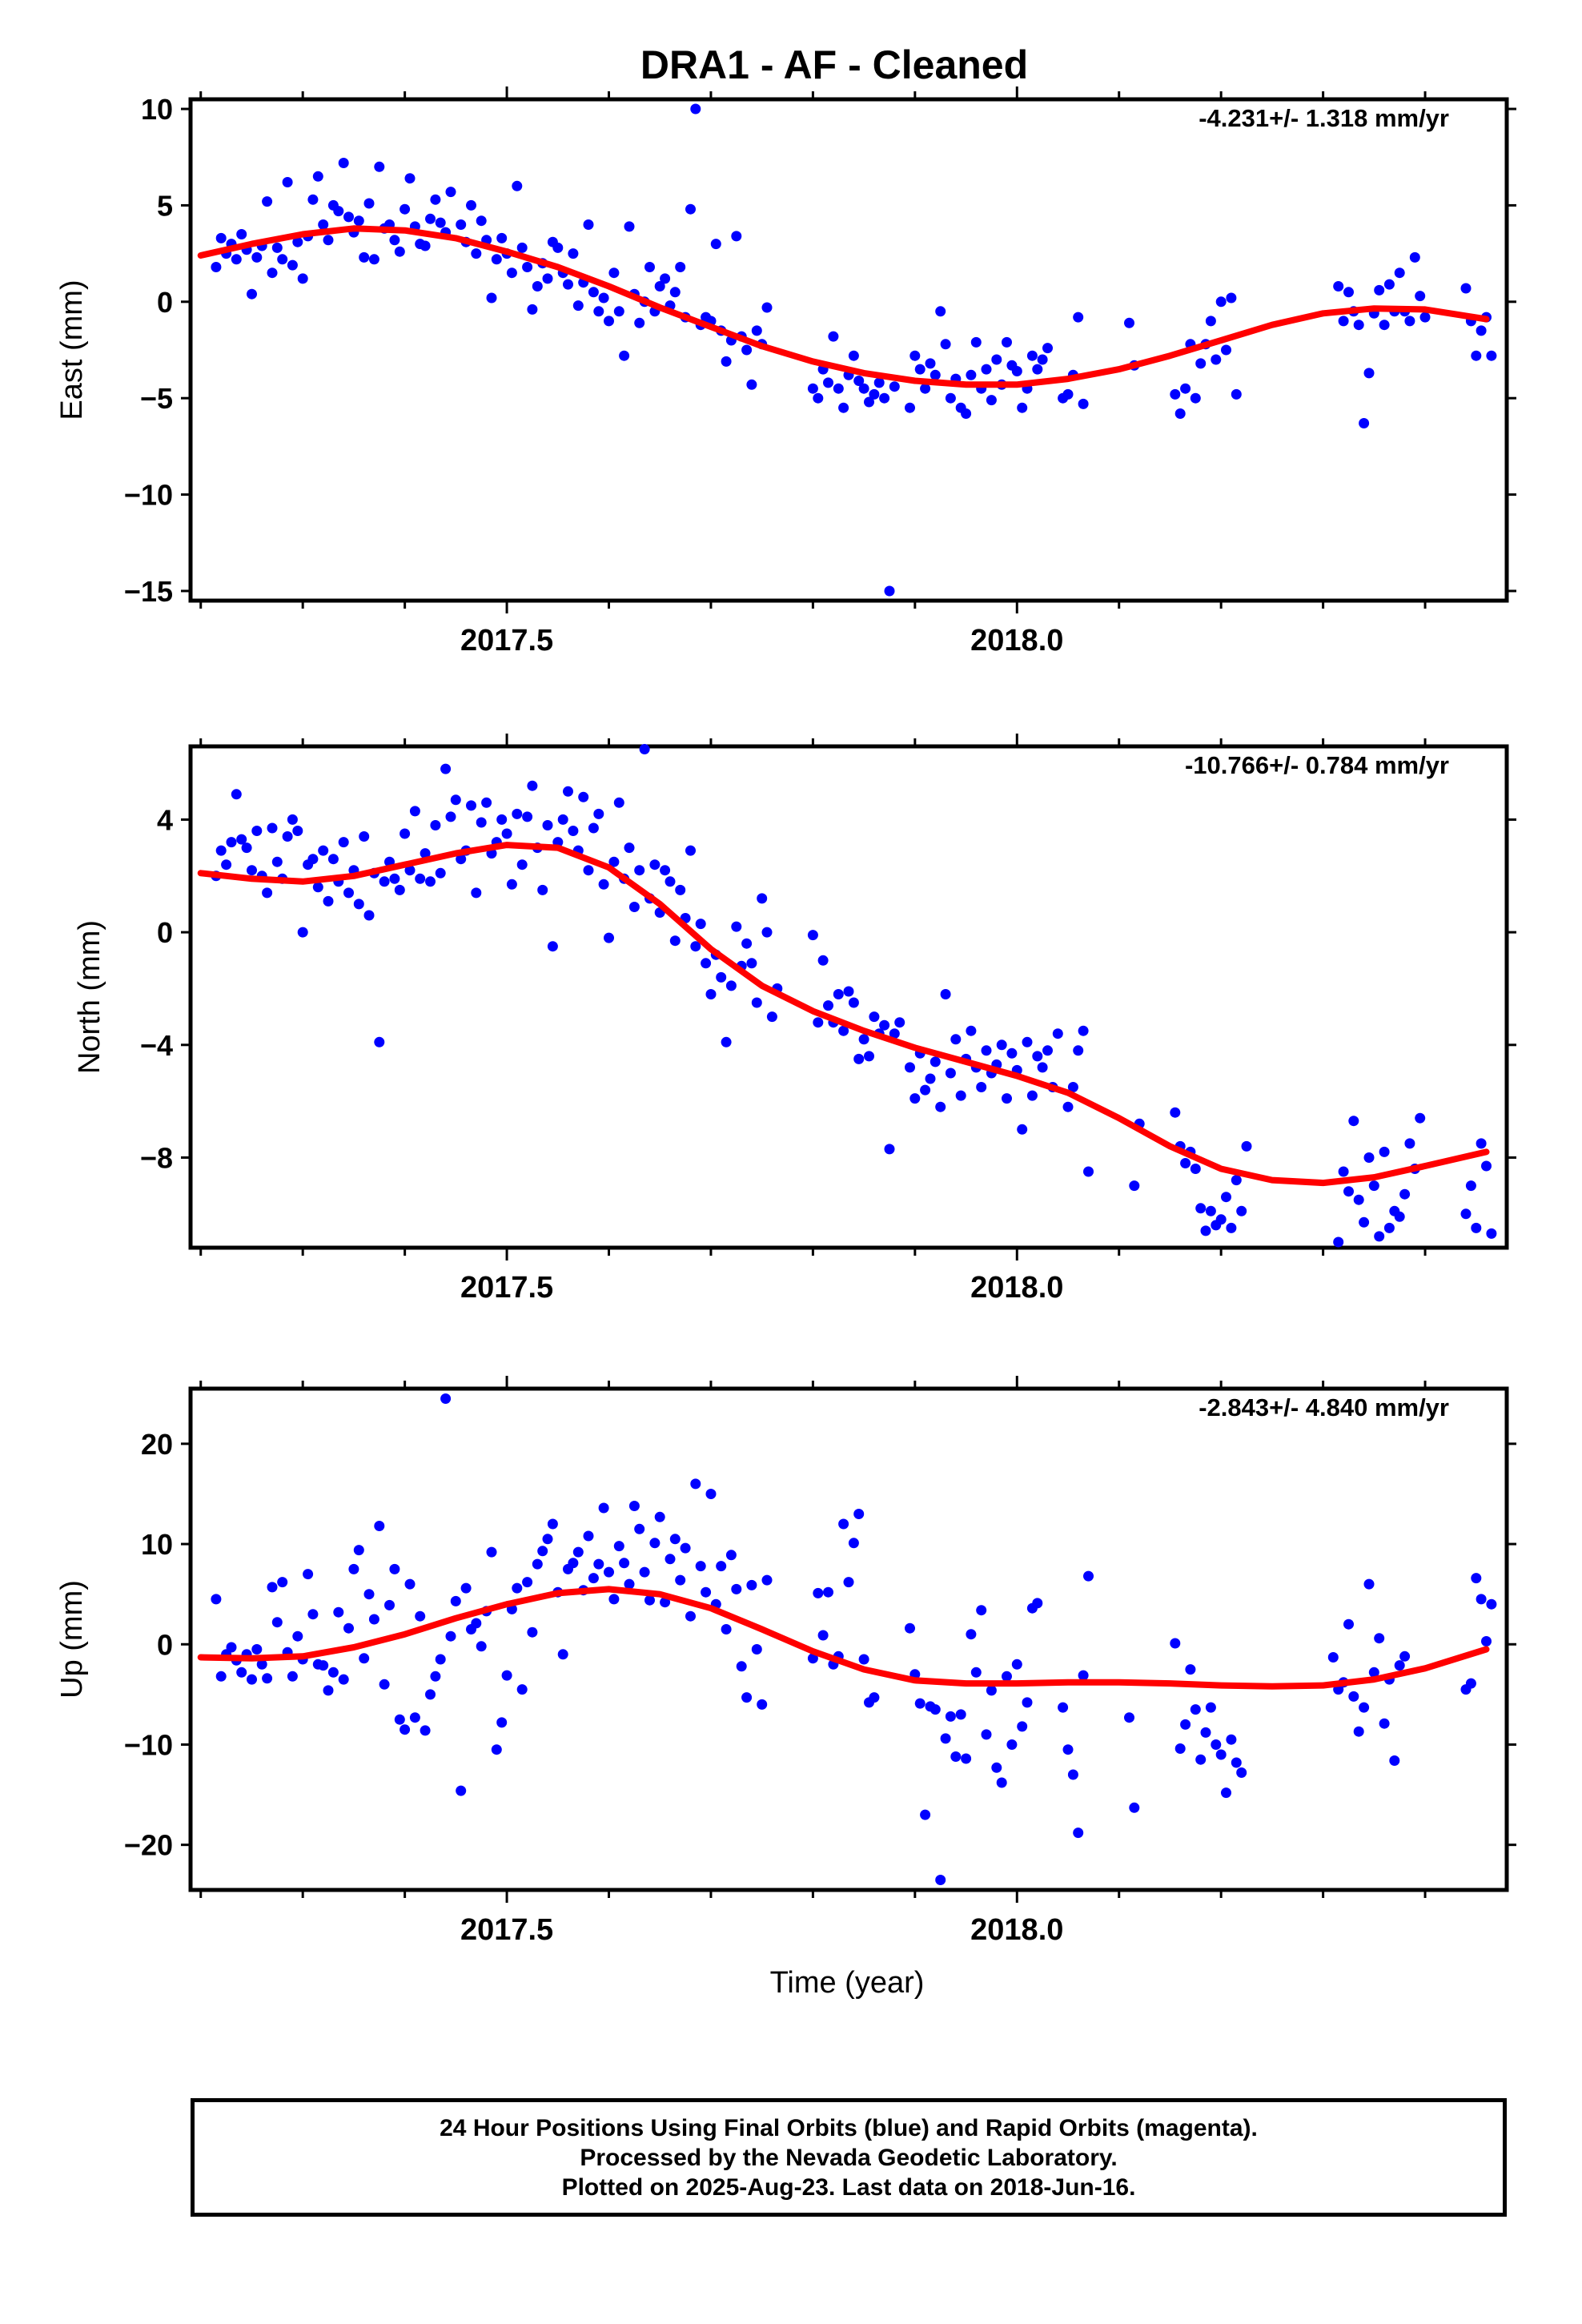 The height and width of the screenshot is (2324, 1582). Describe the element at coordinates (156, 1045) in the screenshot. I see `north-ytick-label: −4` at that location.